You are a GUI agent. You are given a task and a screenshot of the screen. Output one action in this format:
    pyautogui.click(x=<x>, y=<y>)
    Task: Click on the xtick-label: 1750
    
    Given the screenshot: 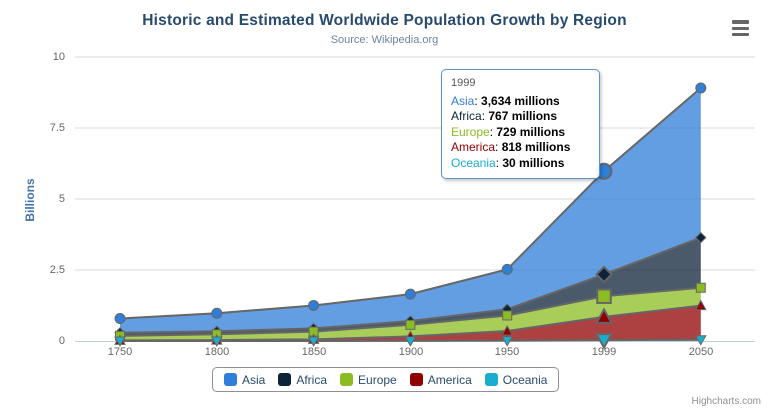 What is the action you would take?
    pyautogui.click(x=120, y=352)
    